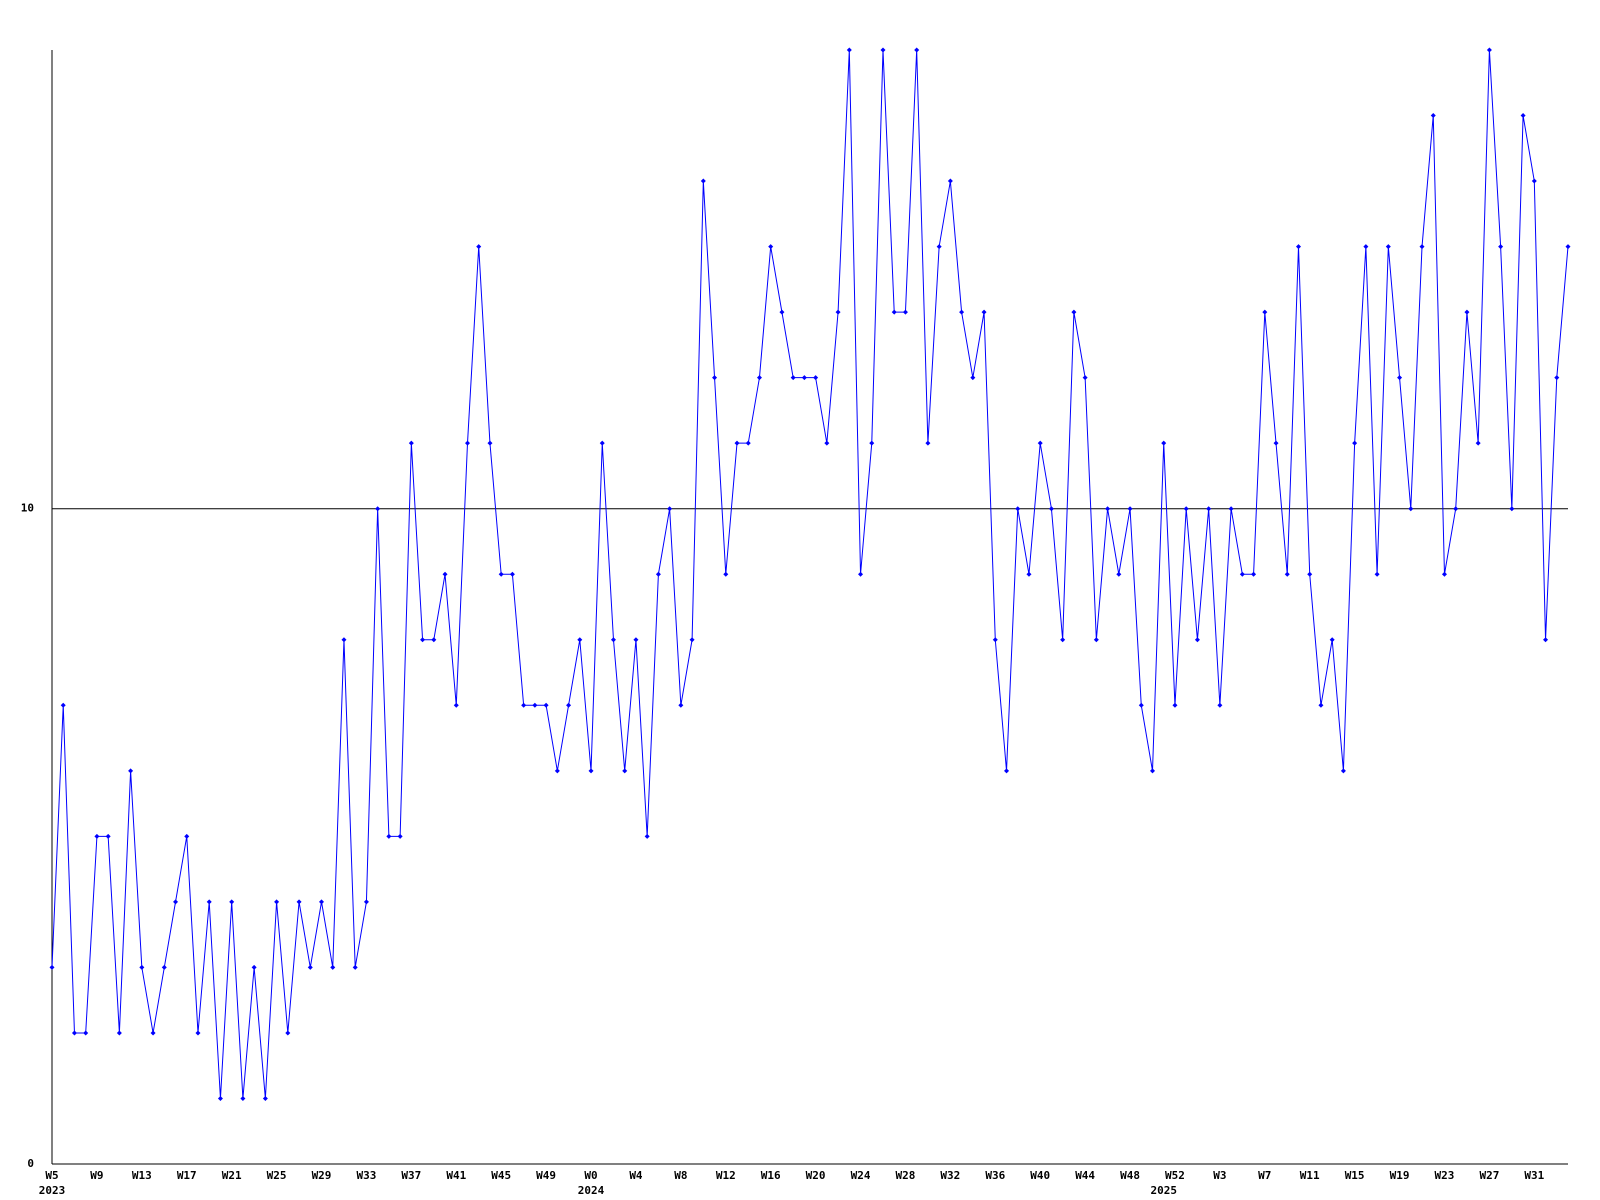  What do you see at coordinates (322, 1175) in the screenshot?
I see `x-tick-label: W29` at bounding box center [322, 1175].